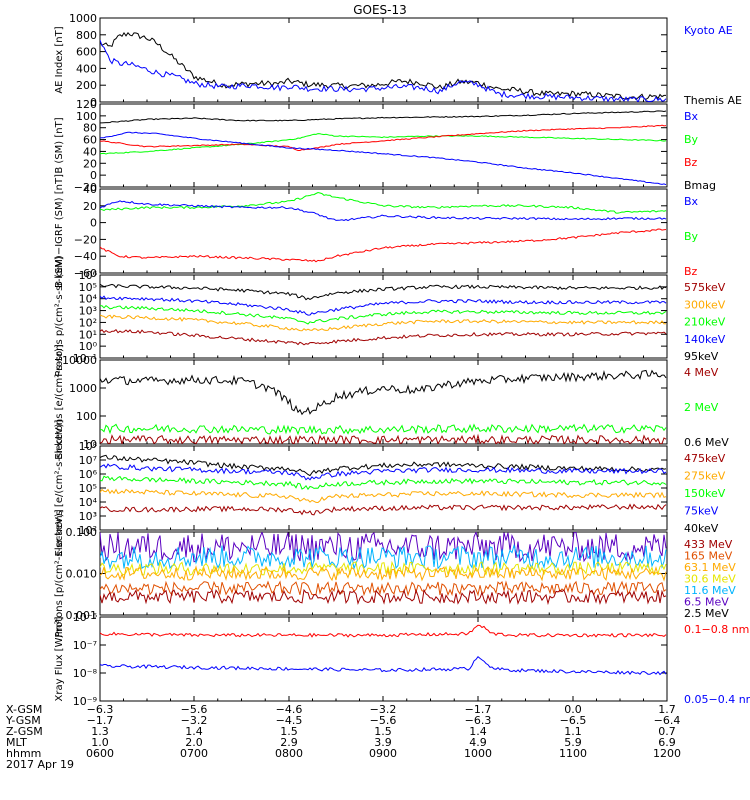 Image resolution: width=750 pixels, height=800 pixels. What do you see at coordinates (573, 709) in the screenshot?
I see `x-row-value: 0.0` at bounding box center [573, 709].